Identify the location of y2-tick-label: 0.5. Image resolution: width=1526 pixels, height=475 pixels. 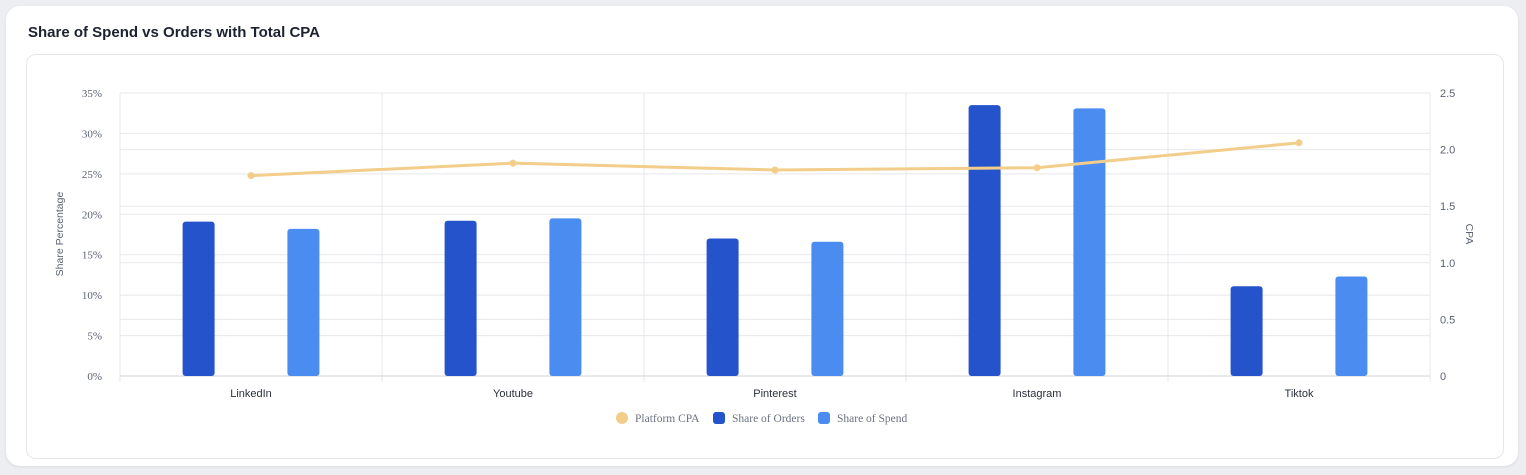
(1447, 320).